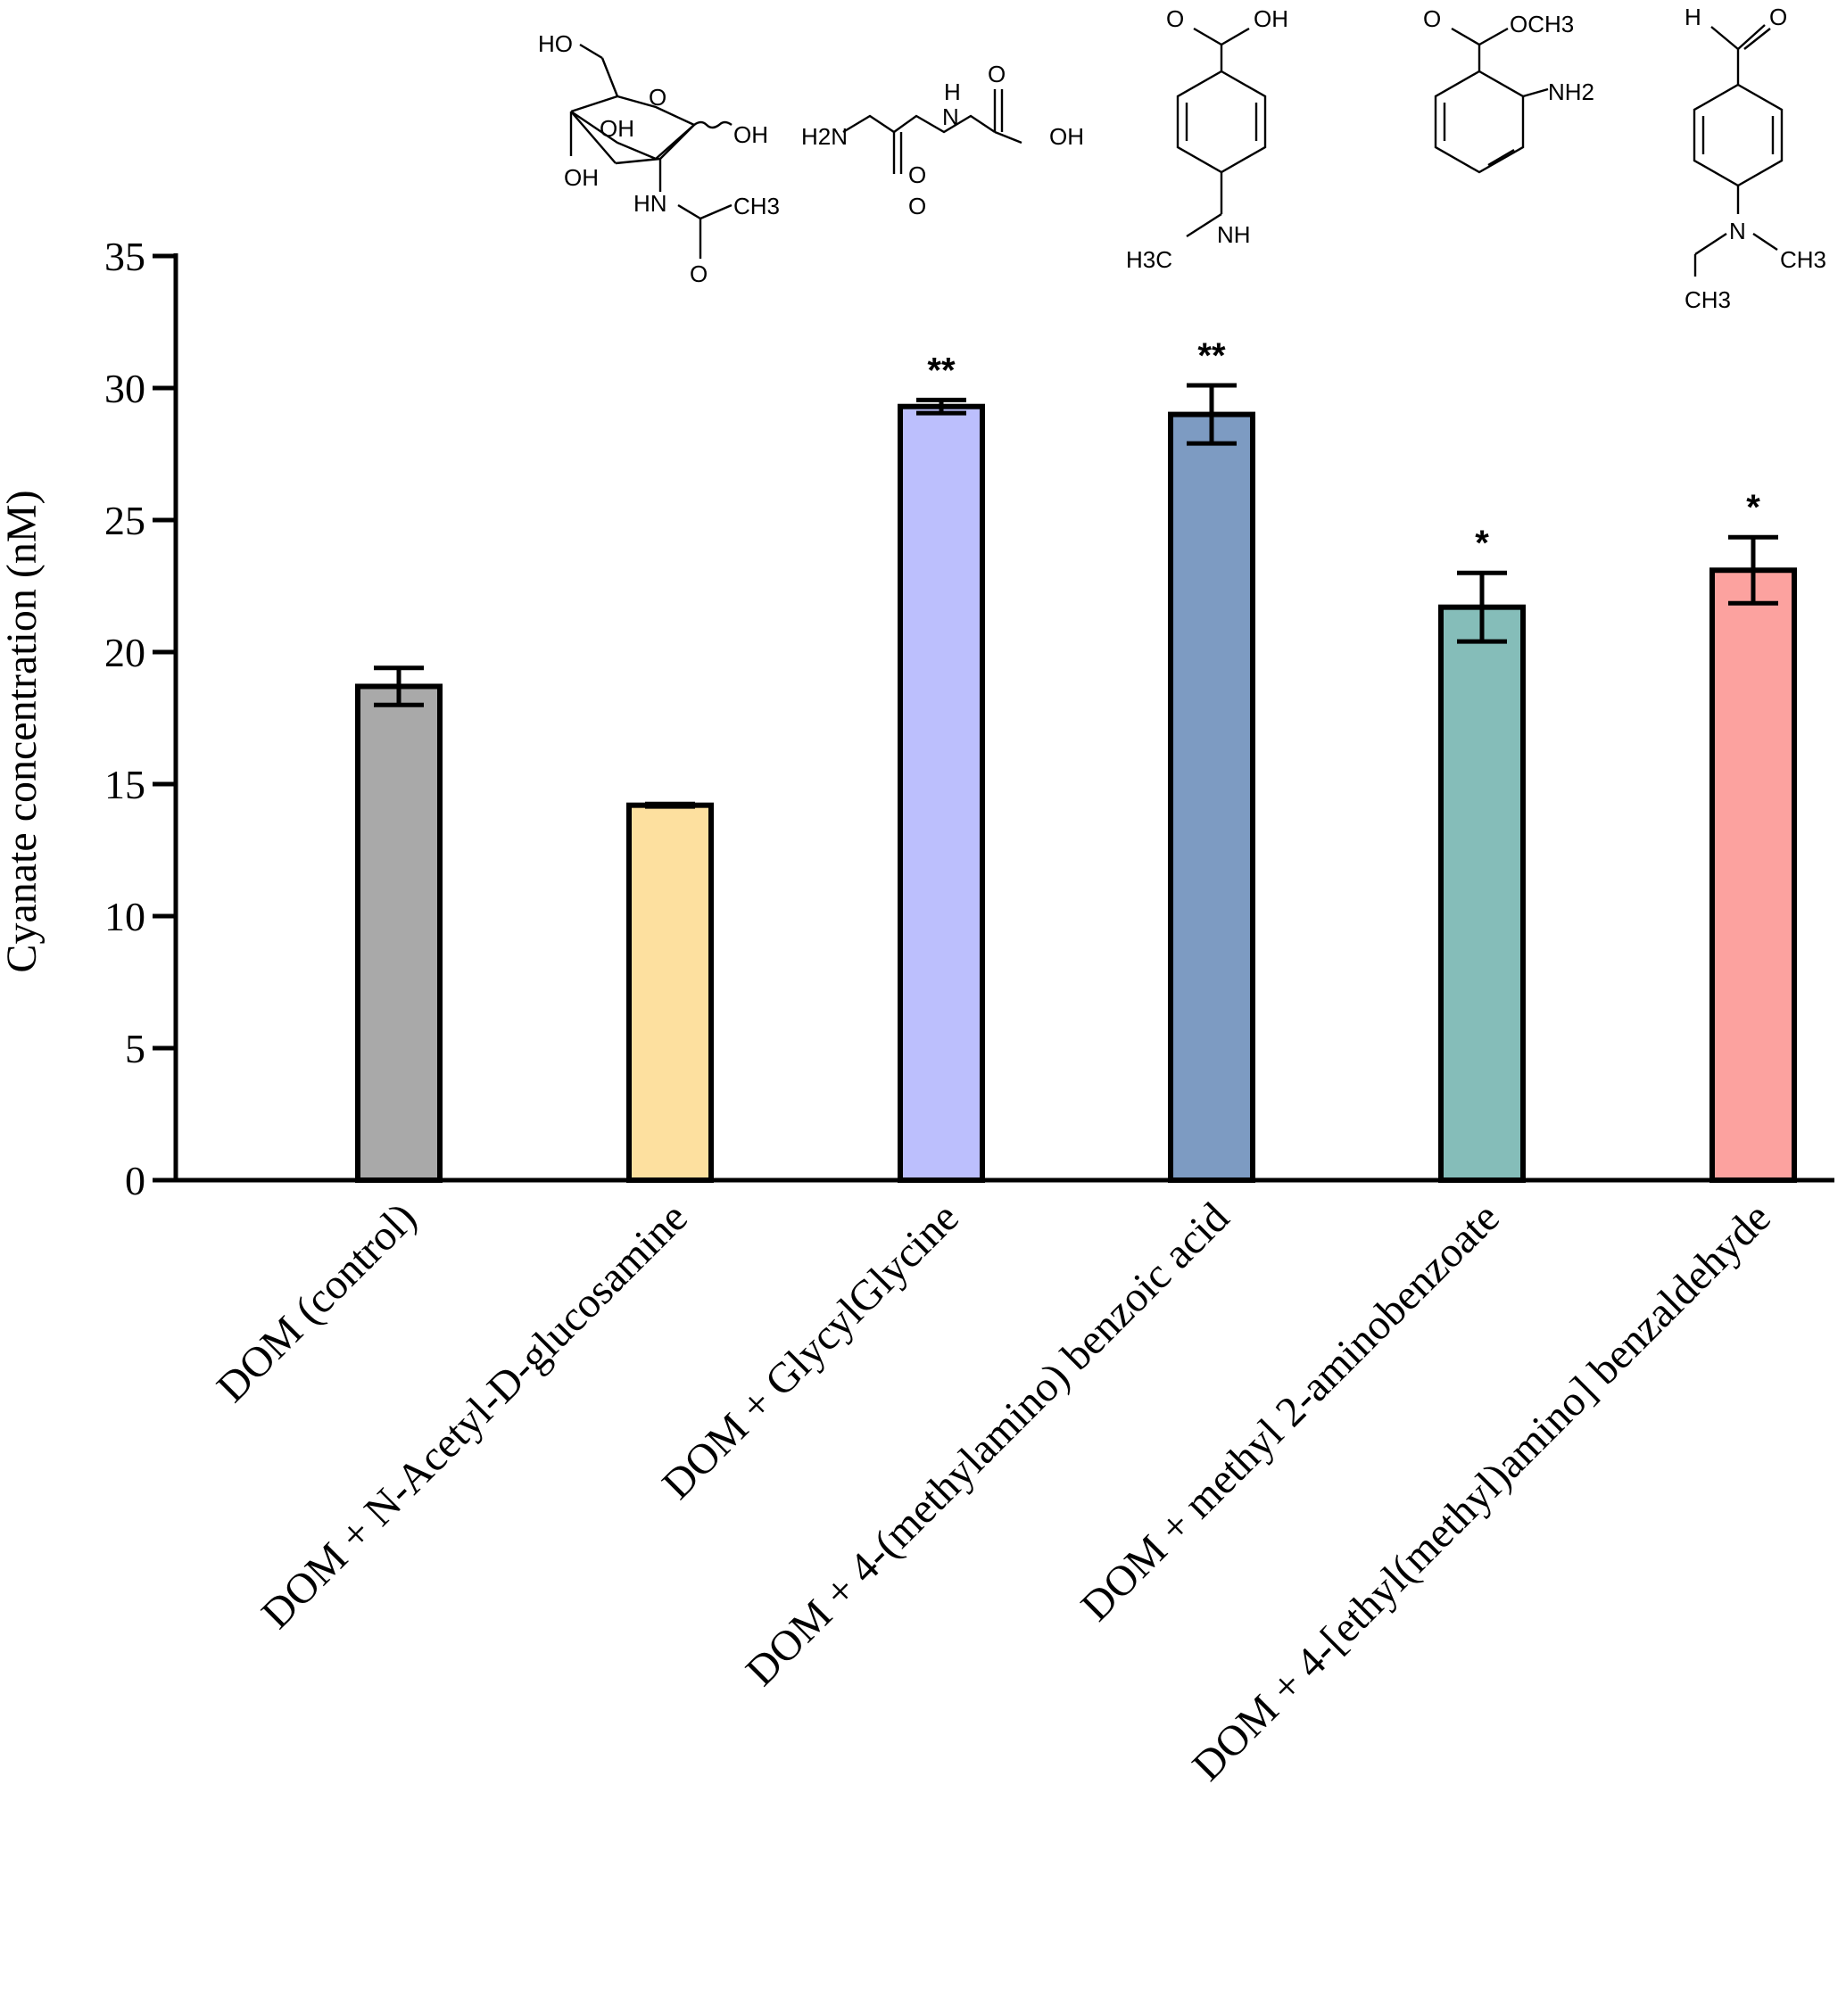 The width and height of the screenshot is (1846, 2016). I want to click on benzaldehyde-h-label: H, so click(1693, 17).